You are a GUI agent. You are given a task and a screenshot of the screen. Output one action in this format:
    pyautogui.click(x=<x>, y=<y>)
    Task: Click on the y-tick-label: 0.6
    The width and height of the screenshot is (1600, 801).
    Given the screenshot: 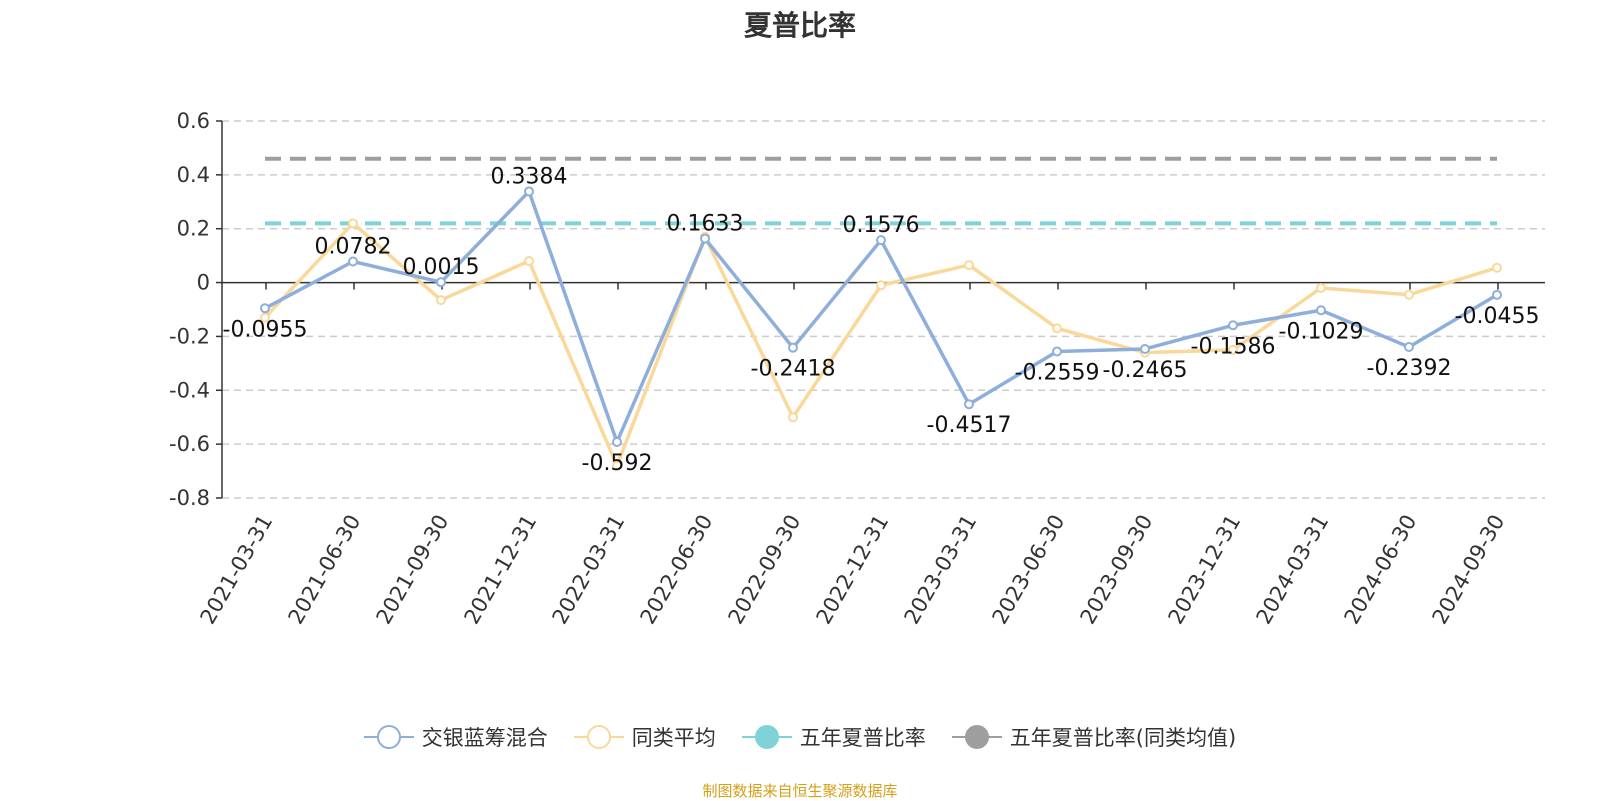 What is the action you would take?
    pyautogui.click(x=193, y=121)
    